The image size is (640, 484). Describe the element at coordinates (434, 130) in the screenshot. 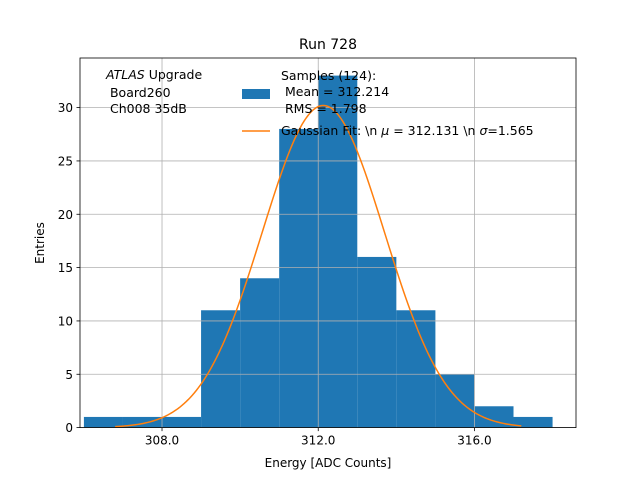

I see `legend-fit-mu-value: = 312.131 \n` at that location.